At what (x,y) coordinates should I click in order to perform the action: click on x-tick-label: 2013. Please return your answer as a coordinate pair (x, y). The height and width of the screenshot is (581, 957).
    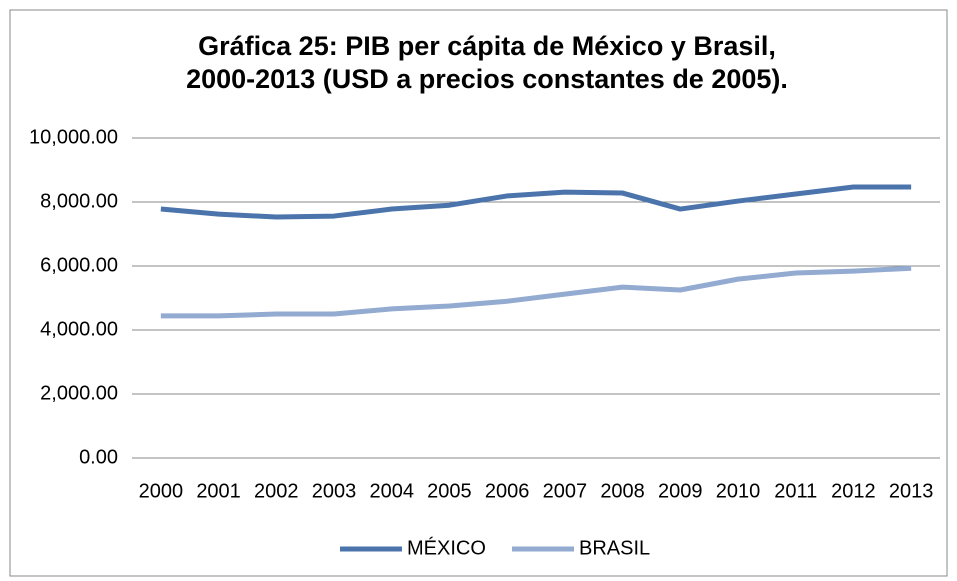
    Looking at the image, I should click on (911, 491).